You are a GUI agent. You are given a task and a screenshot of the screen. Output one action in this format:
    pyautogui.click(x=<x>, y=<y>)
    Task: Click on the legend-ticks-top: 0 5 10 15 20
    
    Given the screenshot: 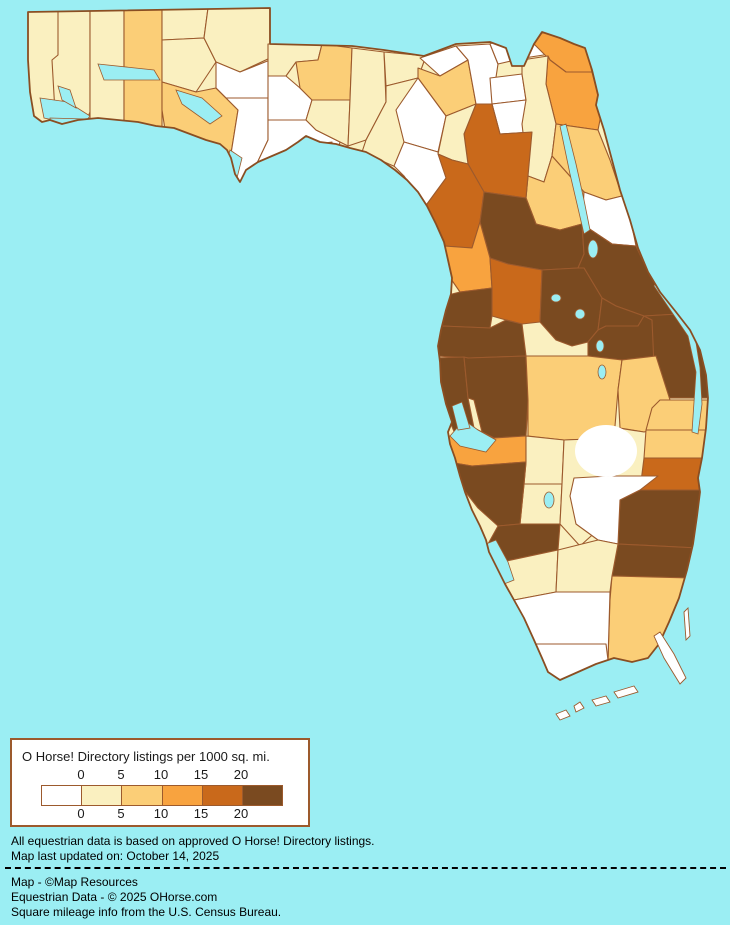 What is the action you would take?
    pyautogui.click(x=160, y=774)
    